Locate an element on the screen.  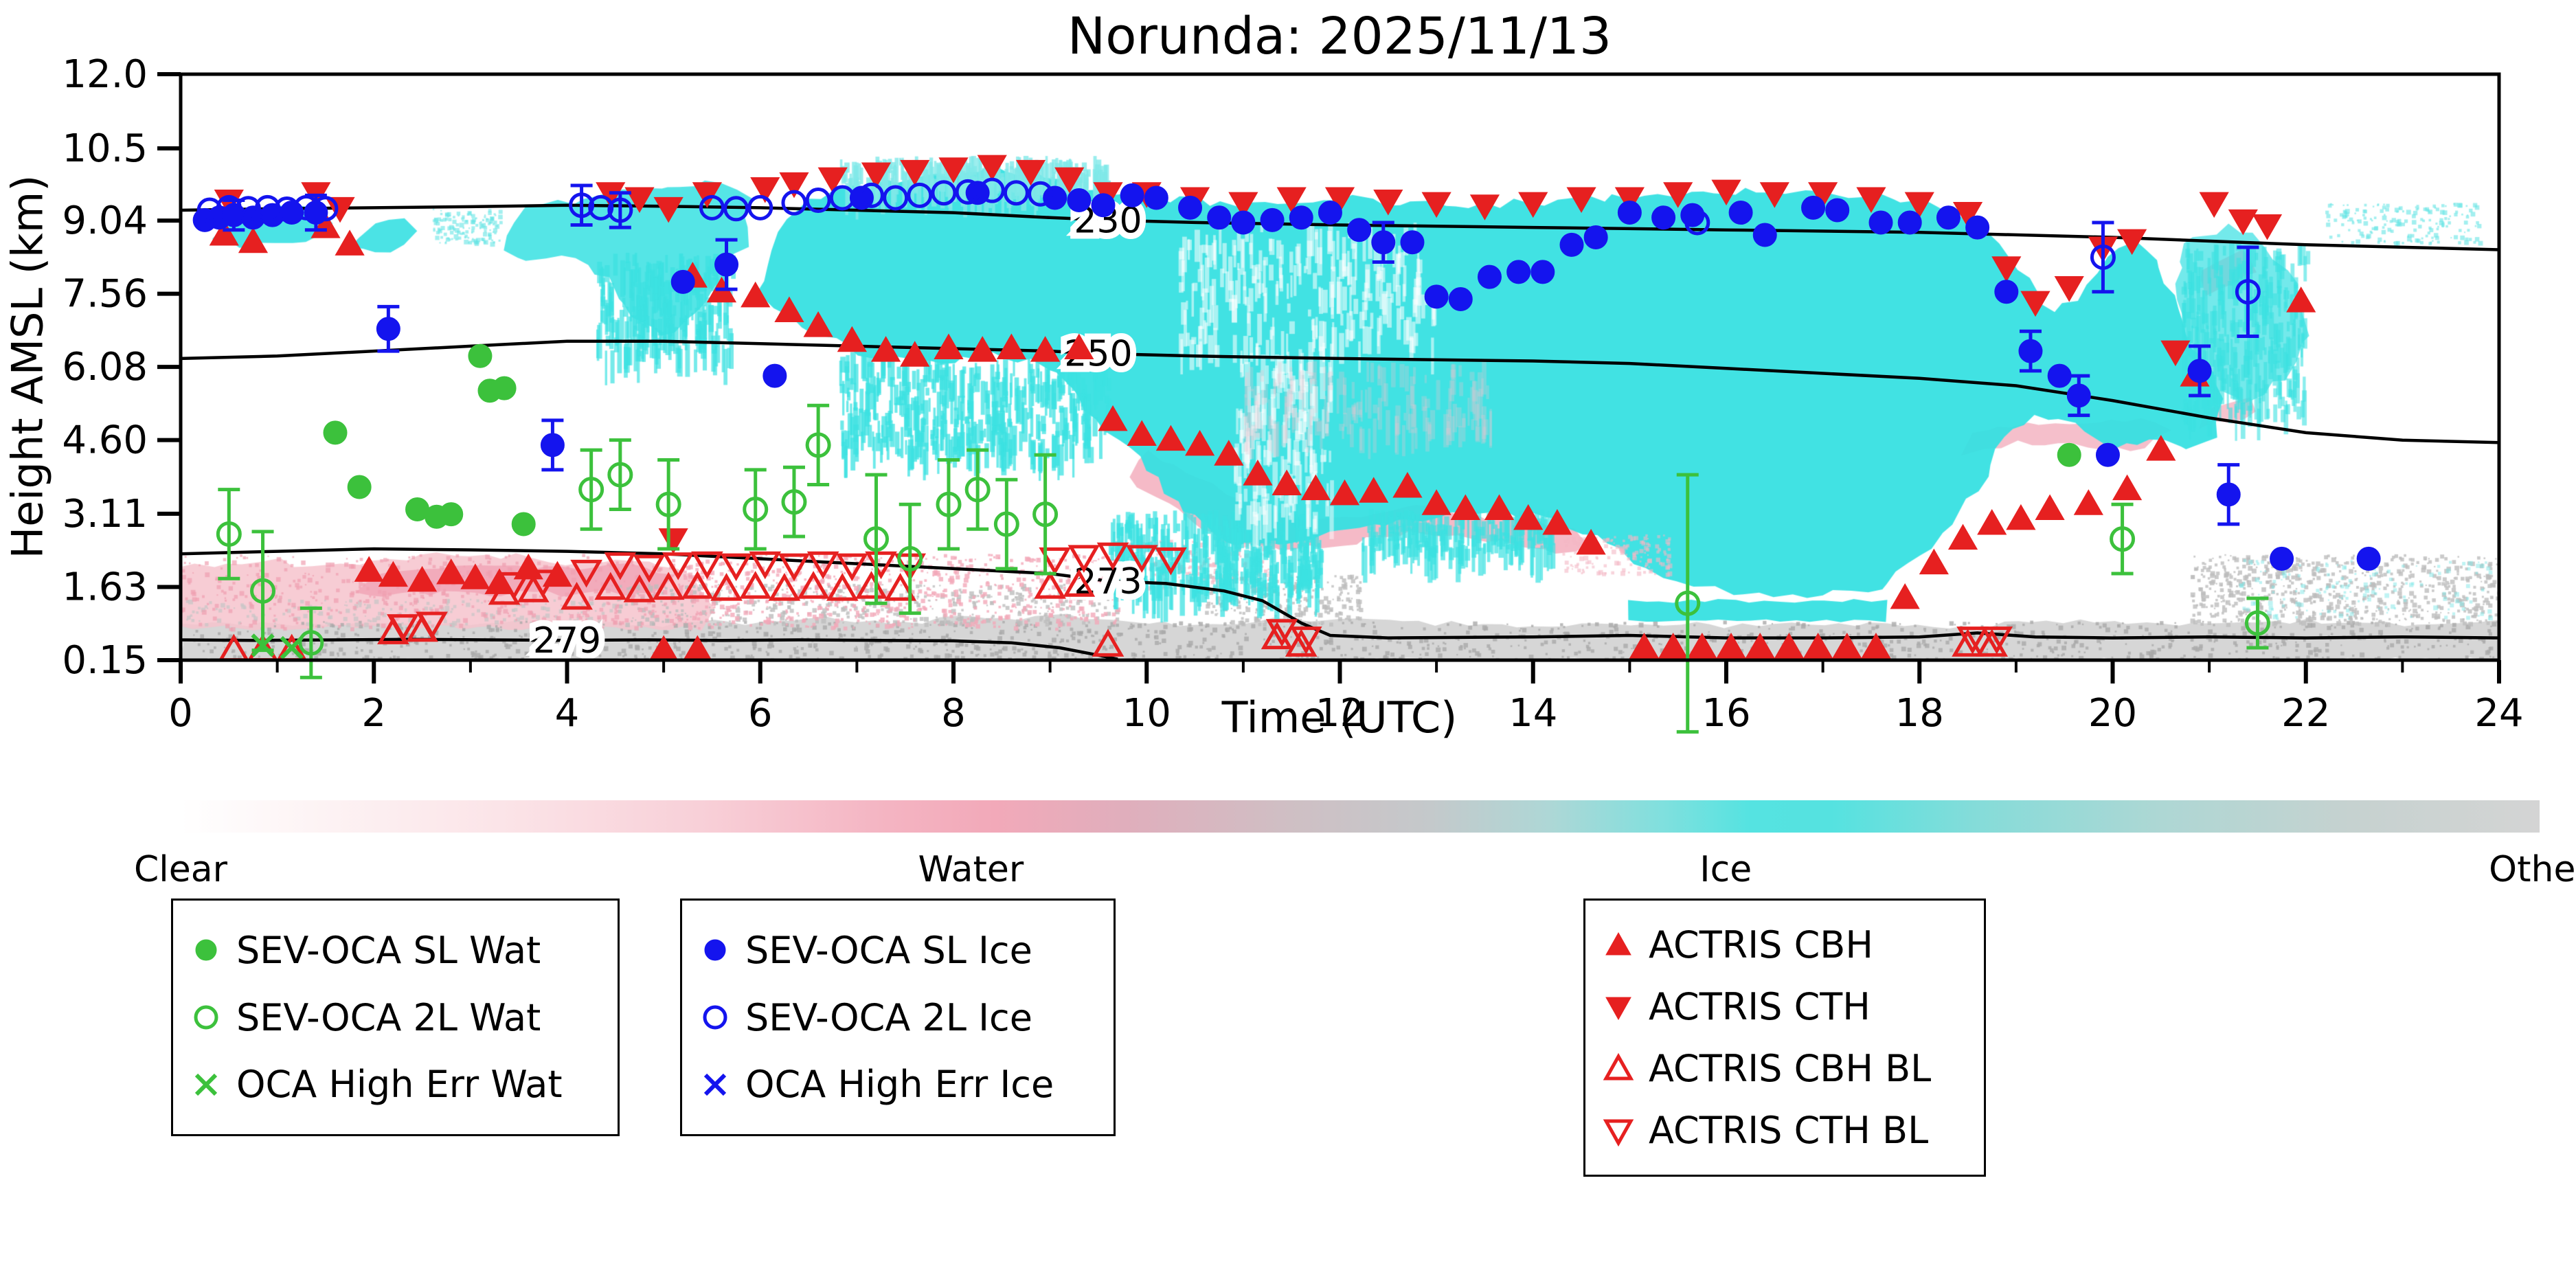
axis-tick-label: 4 is located at coordinates (567, 713).